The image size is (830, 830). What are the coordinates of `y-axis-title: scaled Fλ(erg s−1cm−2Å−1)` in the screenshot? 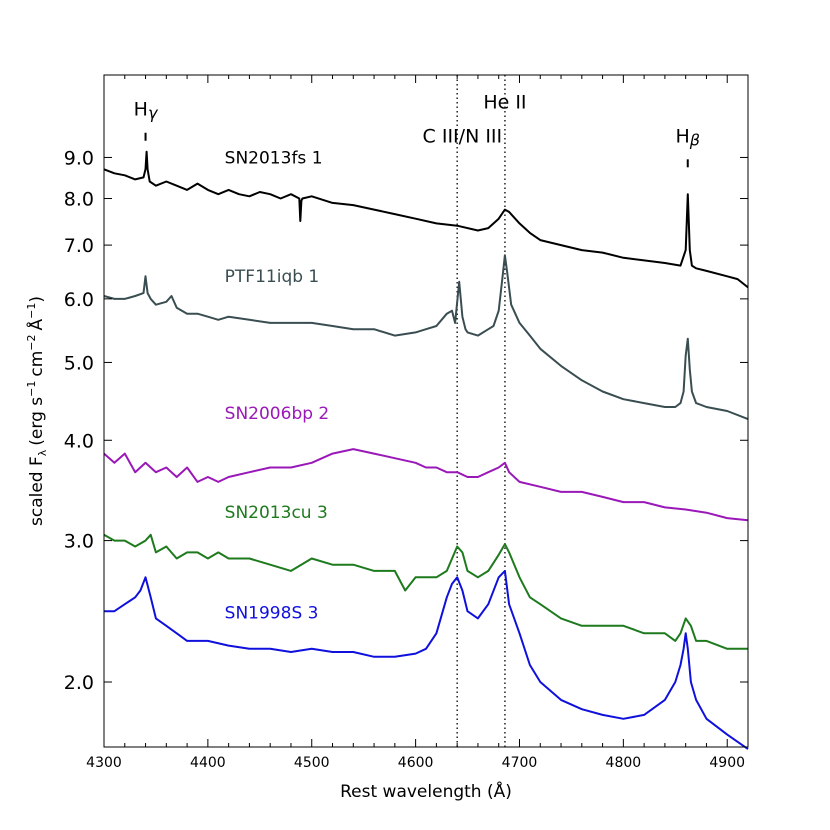 It's located at (37, 411).